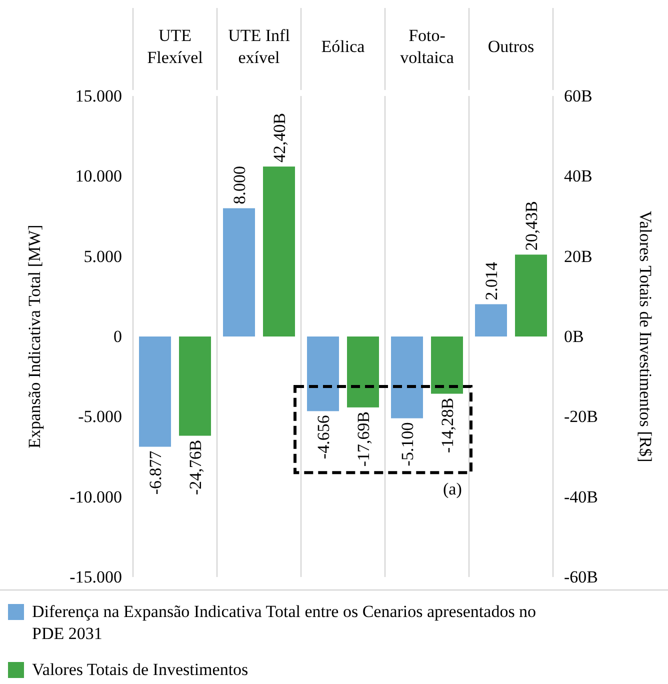  Describe the element at coordinates (578, 96) in the screenshot. I see `y2-tick-label: 60B` at that location.